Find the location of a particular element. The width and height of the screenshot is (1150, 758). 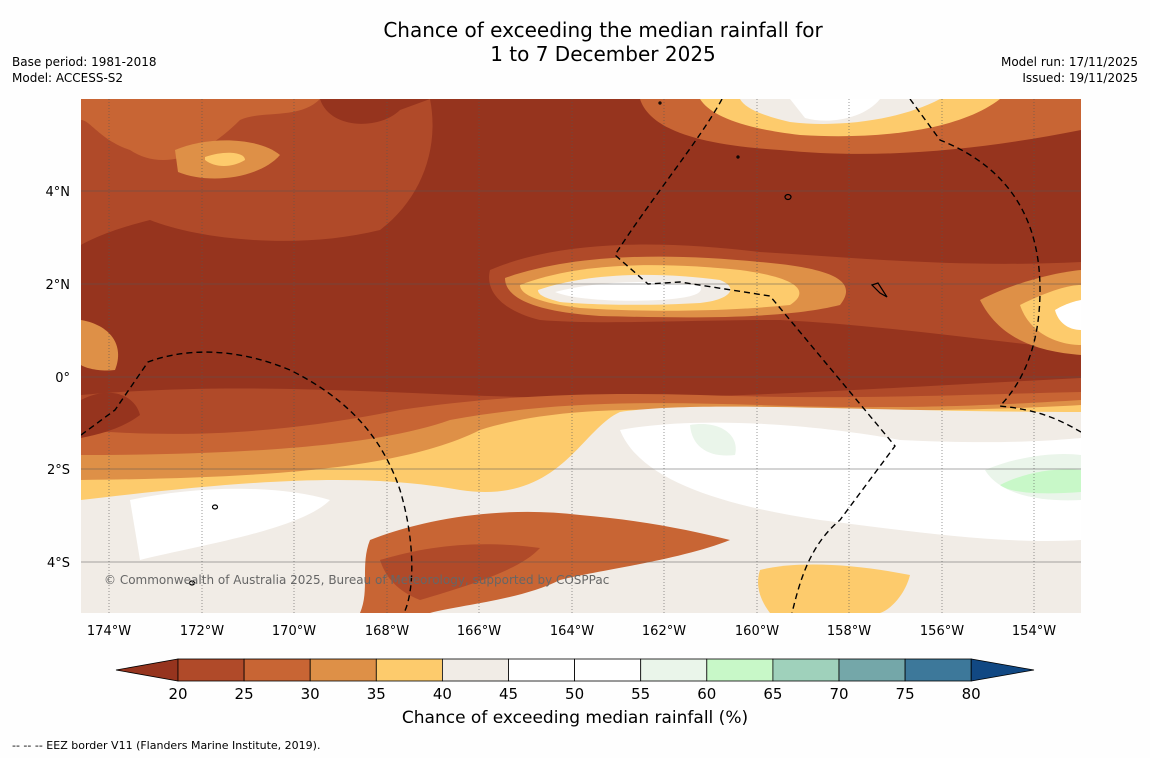

colorbar-tick-label: 50 is located at coordinates (574, 692).